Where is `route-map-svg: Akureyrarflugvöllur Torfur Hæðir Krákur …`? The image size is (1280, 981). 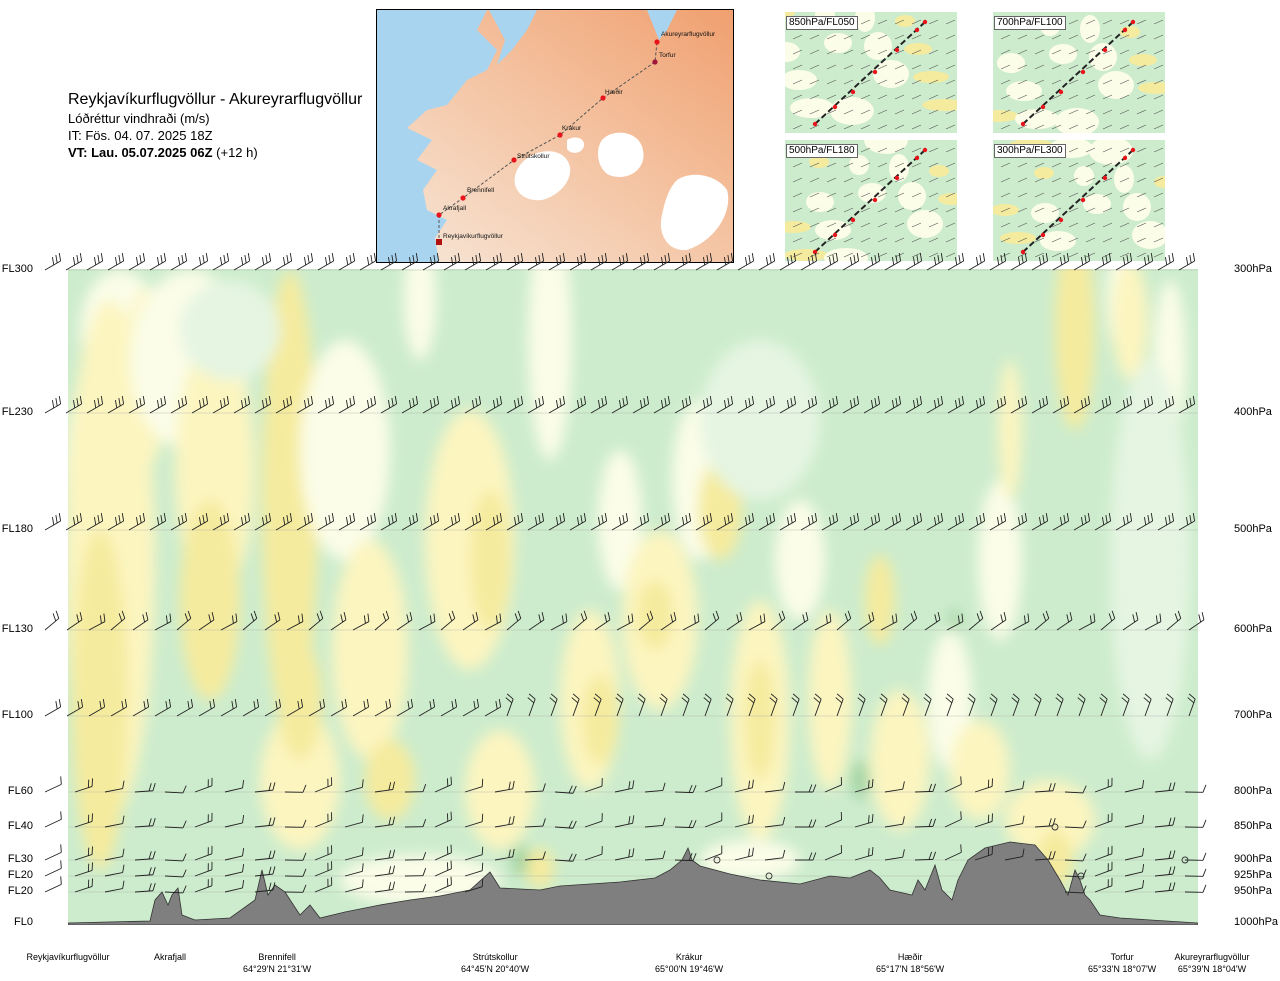 route-map-svg: Akureyrarflugvöllur Torfur Hæðir Krákur … is located at coordinates (555, 136).